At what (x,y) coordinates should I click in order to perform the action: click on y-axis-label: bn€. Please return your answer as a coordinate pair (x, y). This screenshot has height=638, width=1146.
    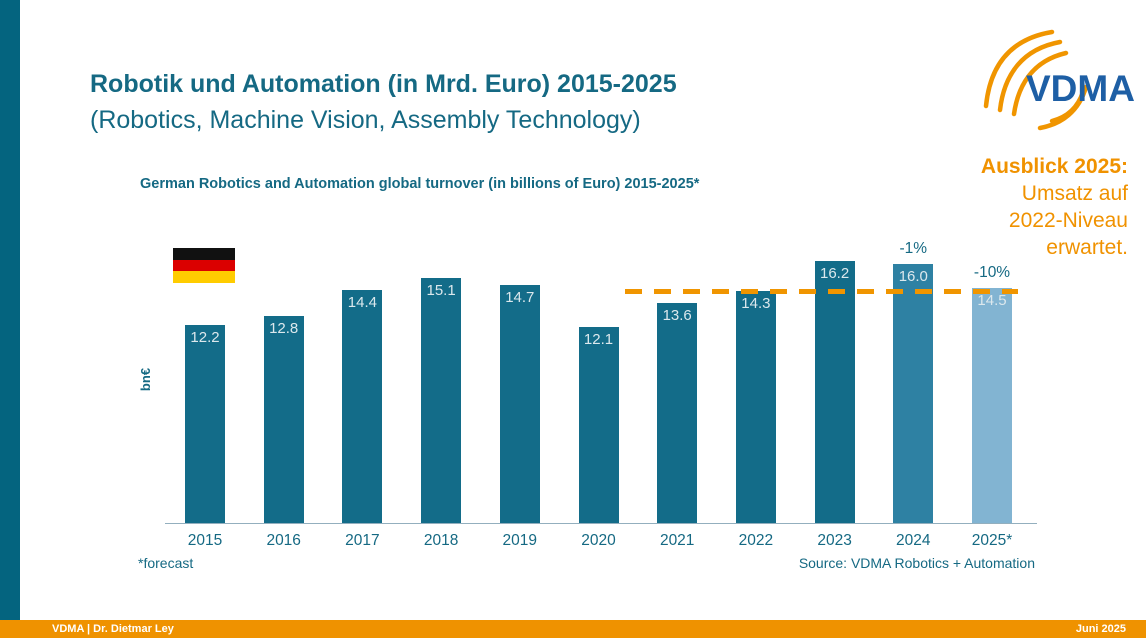
    Looking at the image, I should click on (146, 379).